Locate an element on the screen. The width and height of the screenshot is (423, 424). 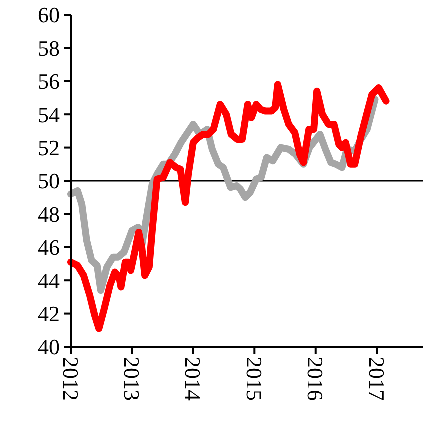
y-tick-label: 58 is located at coordinates (49, 48).